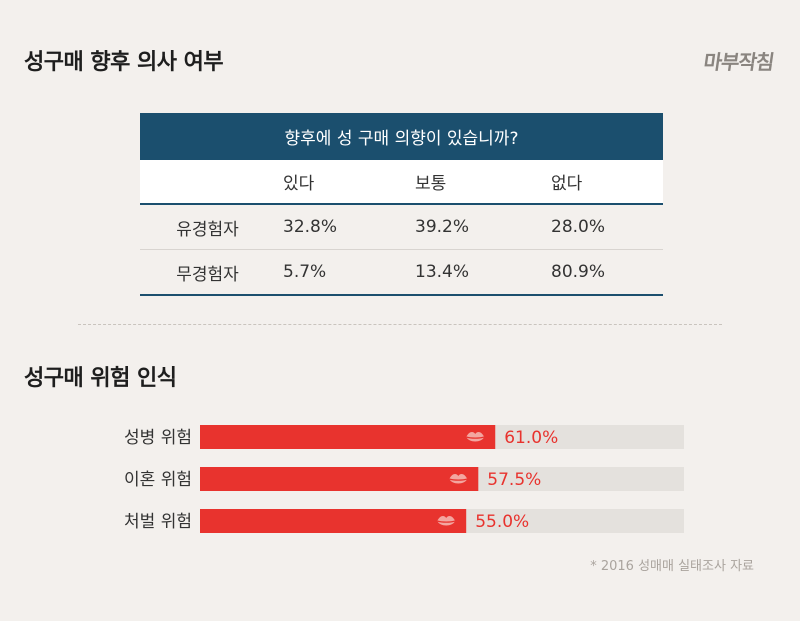 The height and width of the screenshot is (621, 800). What do you see at coordinates (100, 378) in the screenshot?
I see `section-title-risk-perception: 성구매 위험 인식` at bounding box center [100, 378].